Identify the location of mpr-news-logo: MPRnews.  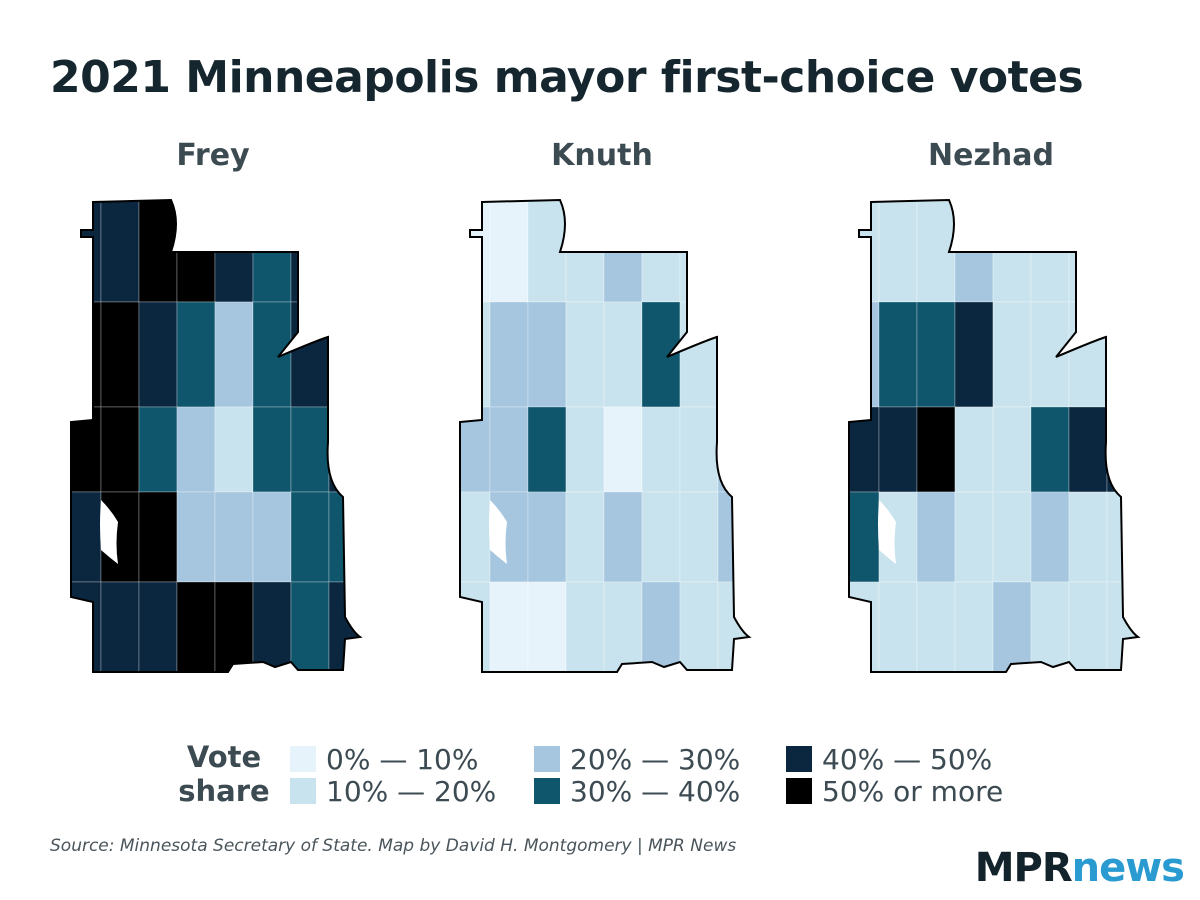
(1080, 868).